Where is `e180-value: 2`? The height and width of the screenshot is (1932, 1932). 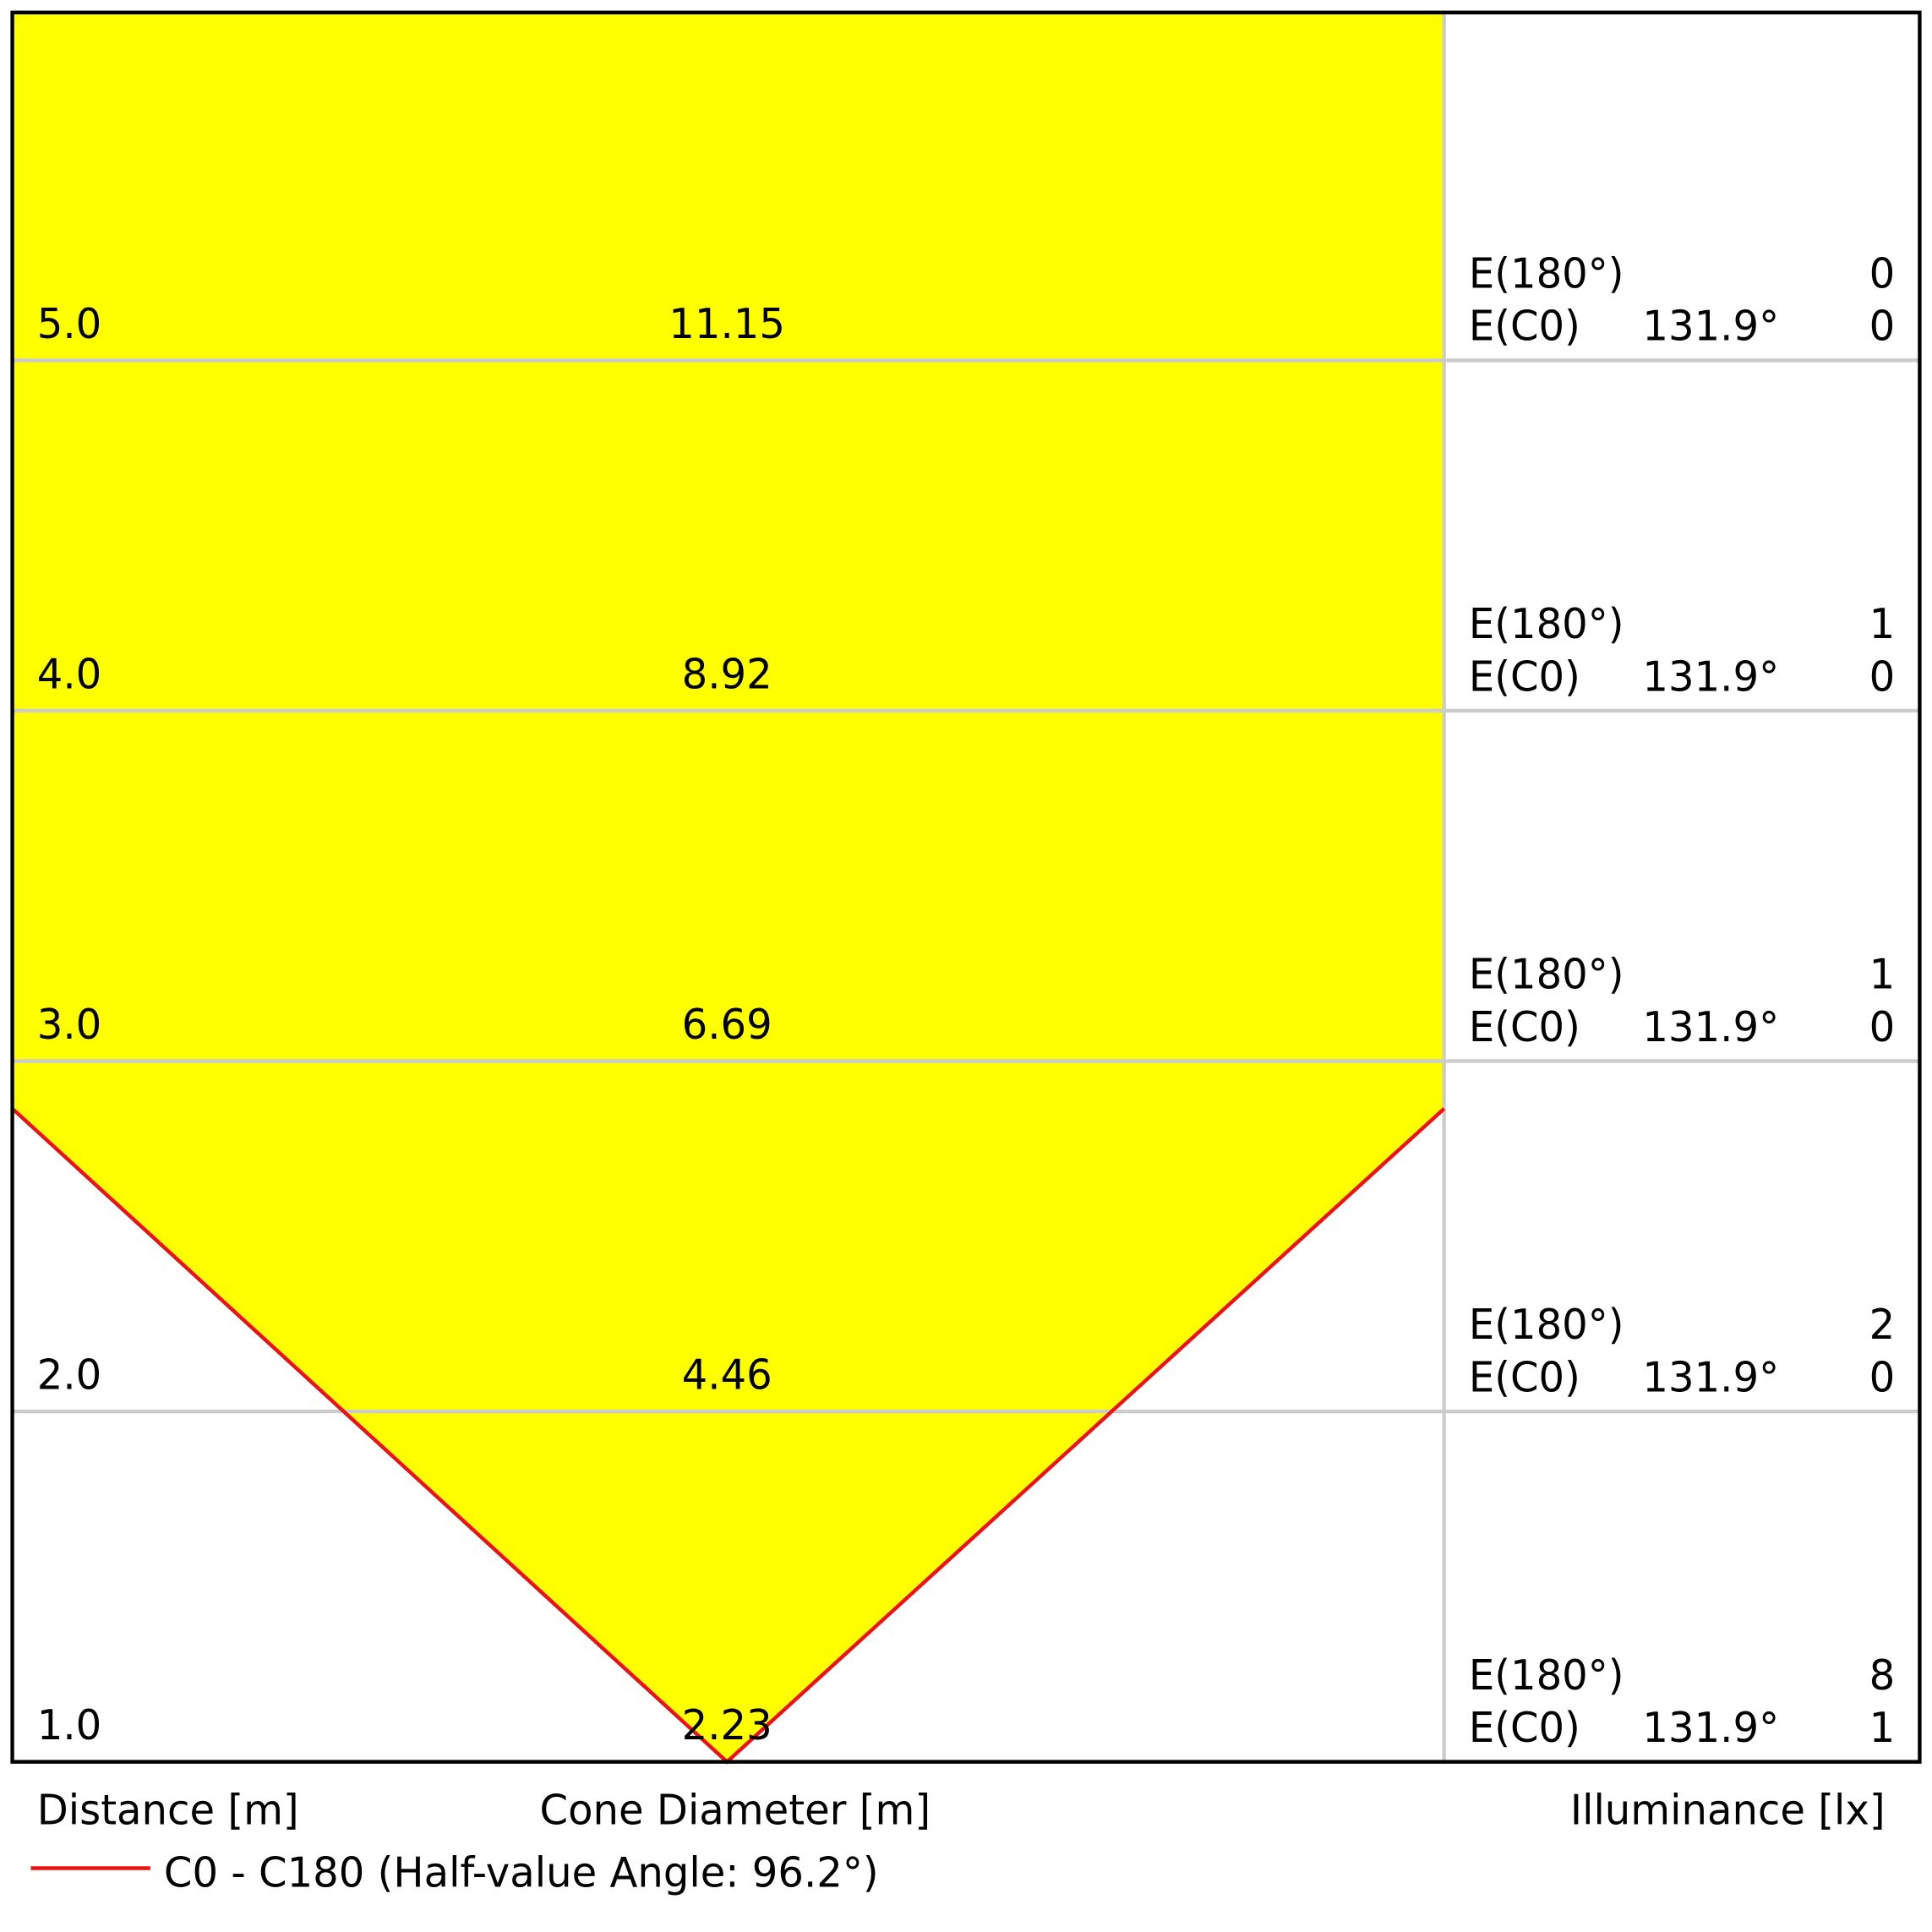 e180-value: 2 is located at coordinates (1882, 1325).